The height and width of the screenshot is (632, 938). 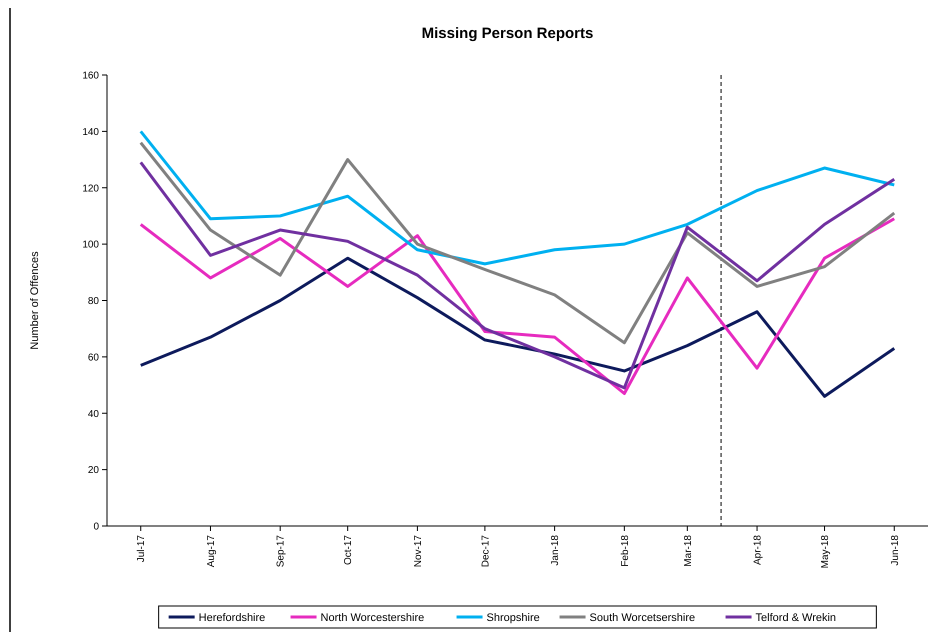 What do you see at coordinates (372, 618) in the screenshot?
I see `legend-label: North Worcestershire` at bounding box center [372, 618].